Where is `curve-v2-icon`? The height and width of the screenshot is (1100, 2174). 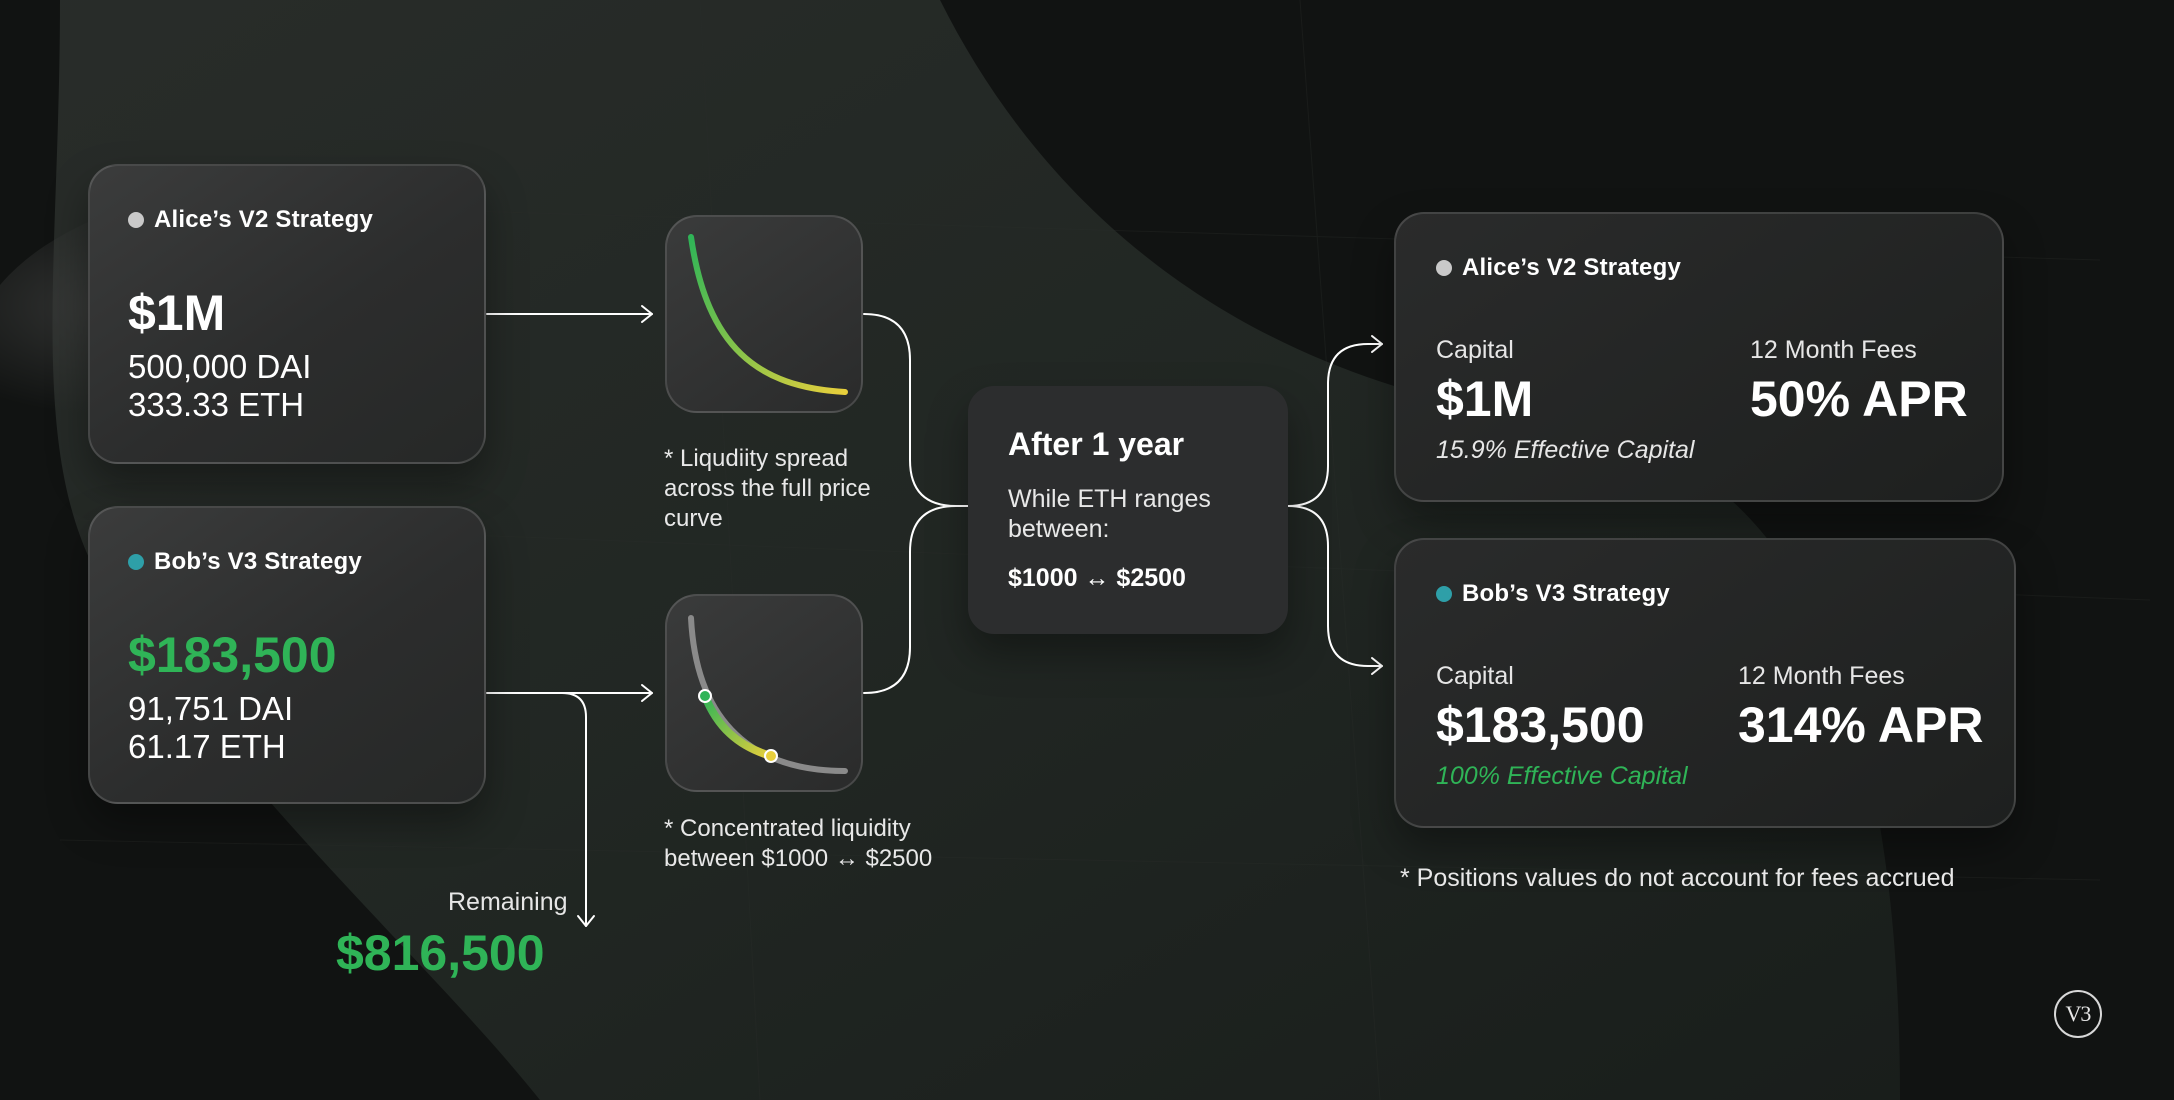 curve-v2-icon is located at coordinates (768, 314).